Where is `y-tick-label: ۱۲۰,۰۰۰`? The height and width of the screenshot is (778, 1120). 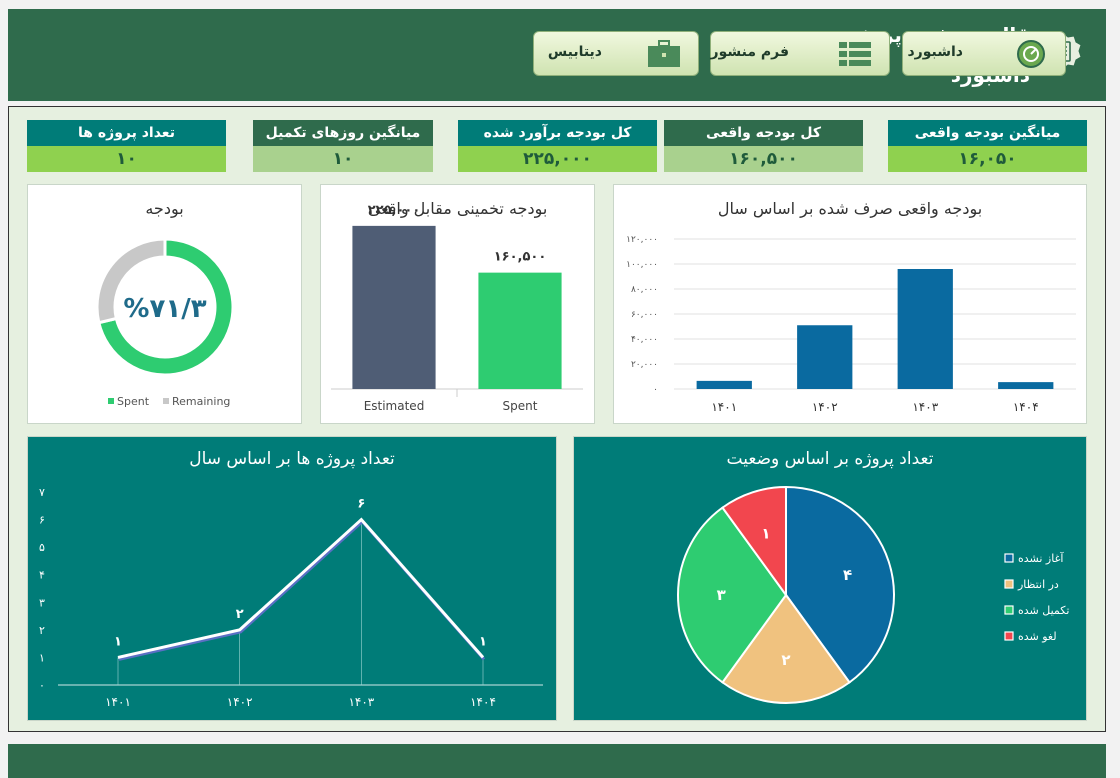 y-tick-label: ۱۲۰,۰۰۰ is located at coordinates (642, 240).